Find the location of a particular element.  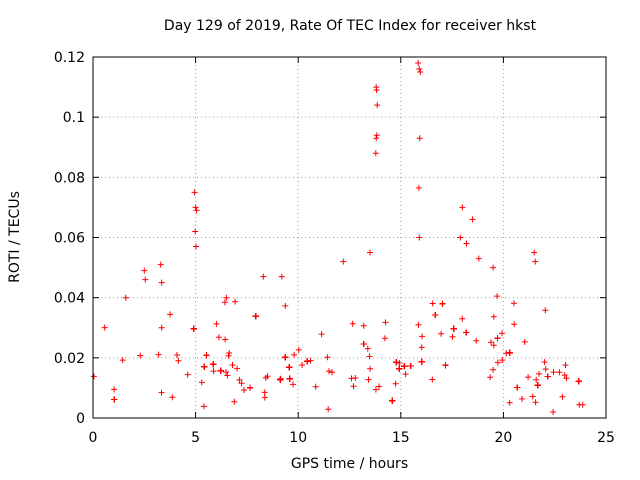

y-tick-label: 0.04 is located at coordinates (69, 299).